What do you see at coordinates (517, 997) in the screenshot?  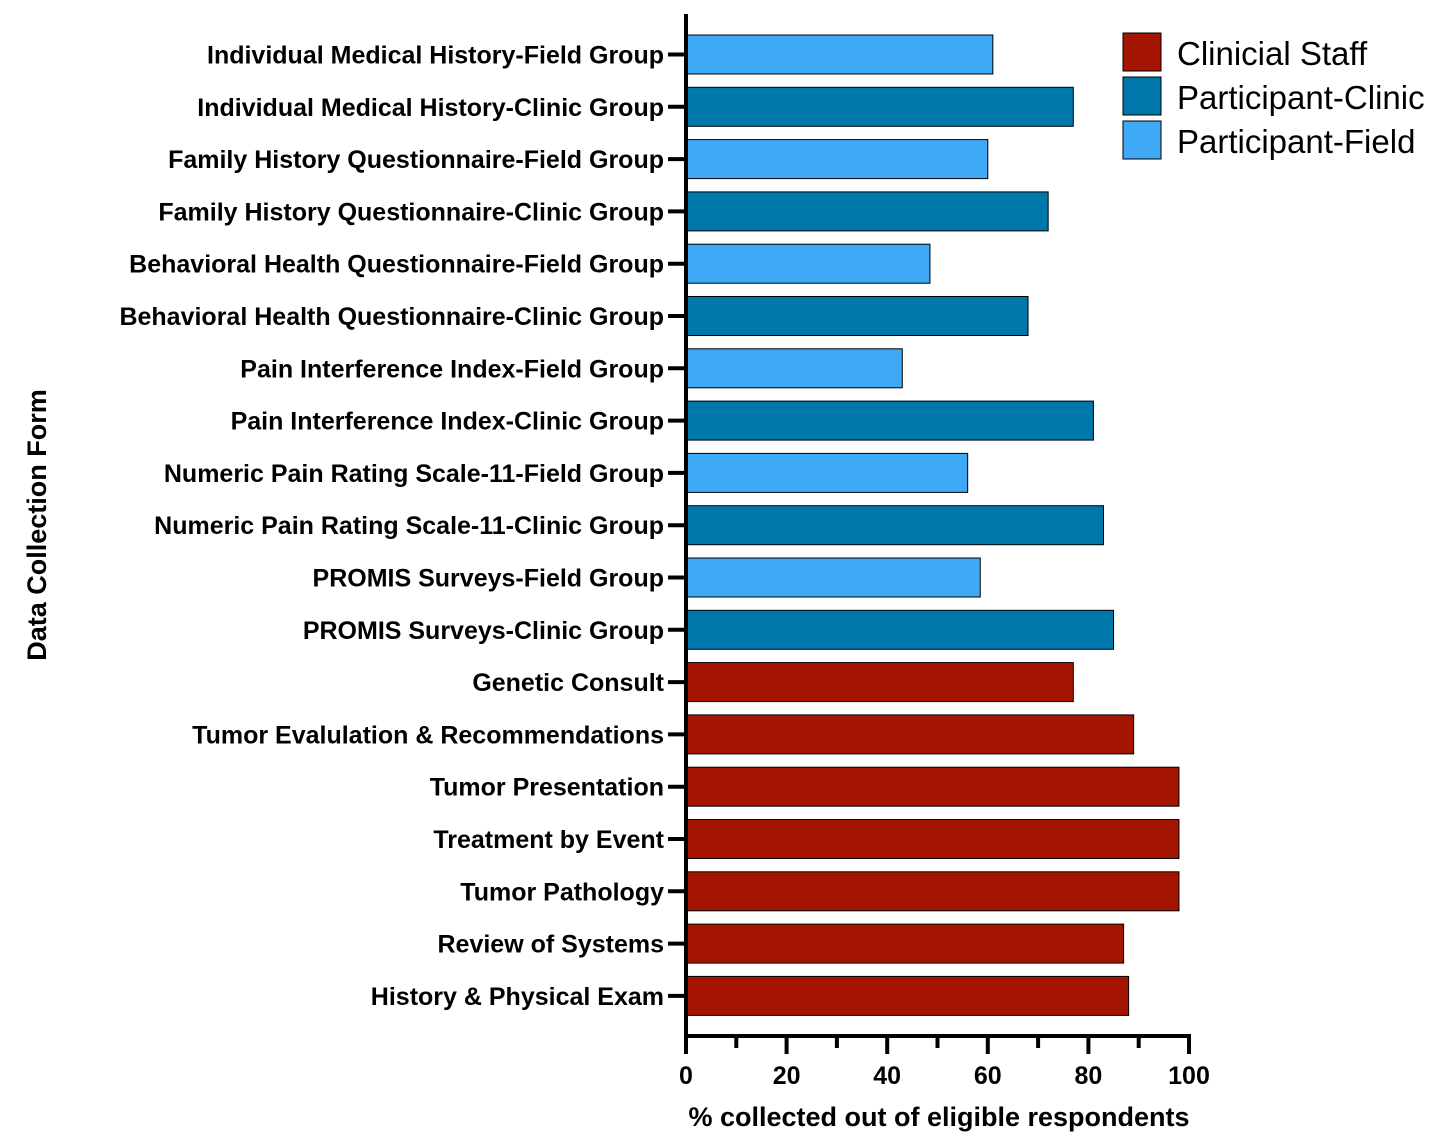 I see `category-label-19: History & Physical Exam` at bounding box center [517, 997].